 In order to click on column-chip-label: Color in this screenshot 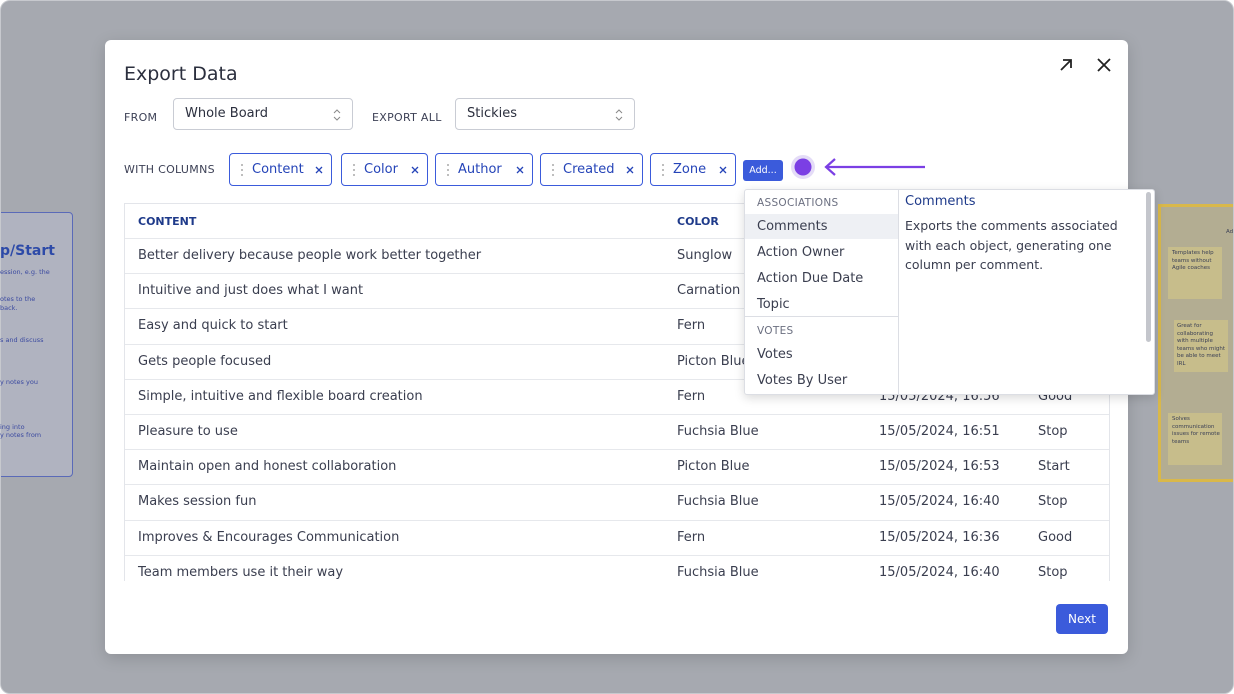, I will do `click(381, 169)`.